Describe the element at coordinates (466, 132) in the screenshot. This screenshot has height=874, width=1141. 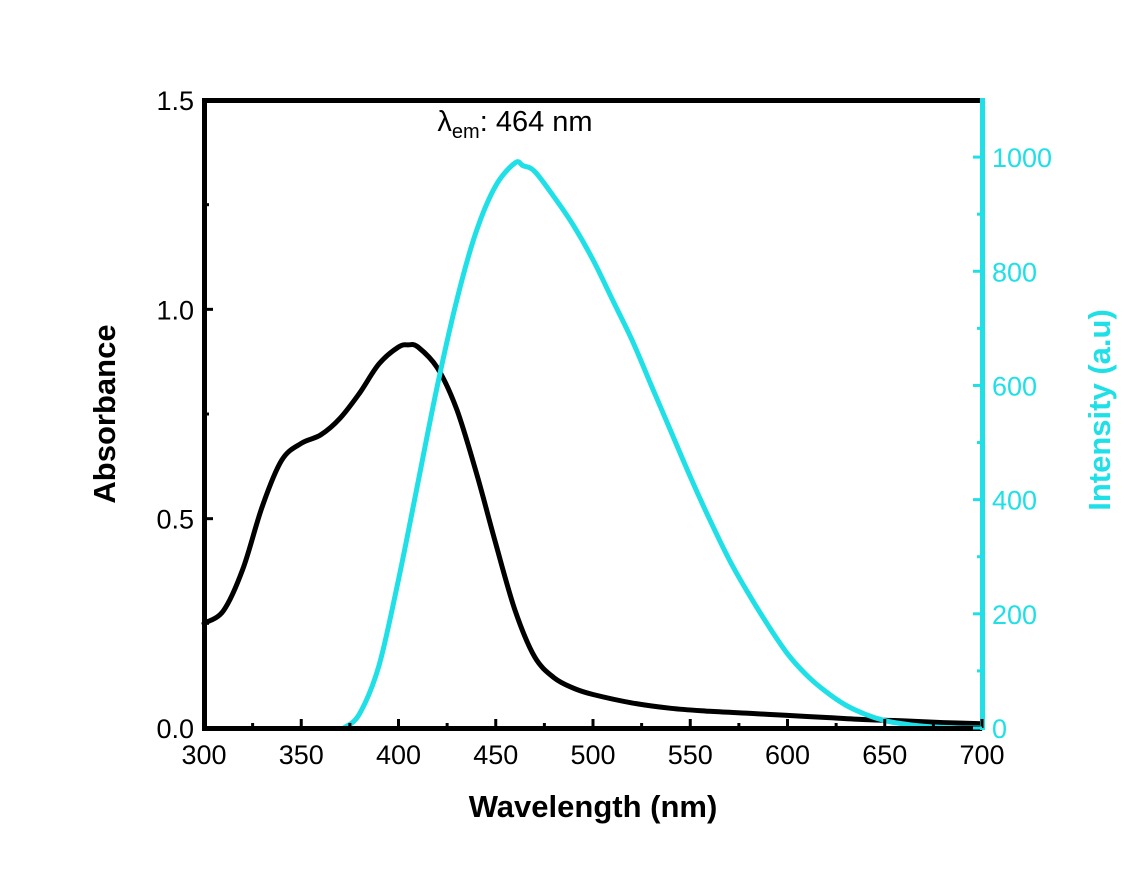
I see `annotation-subscript: em` at that location.